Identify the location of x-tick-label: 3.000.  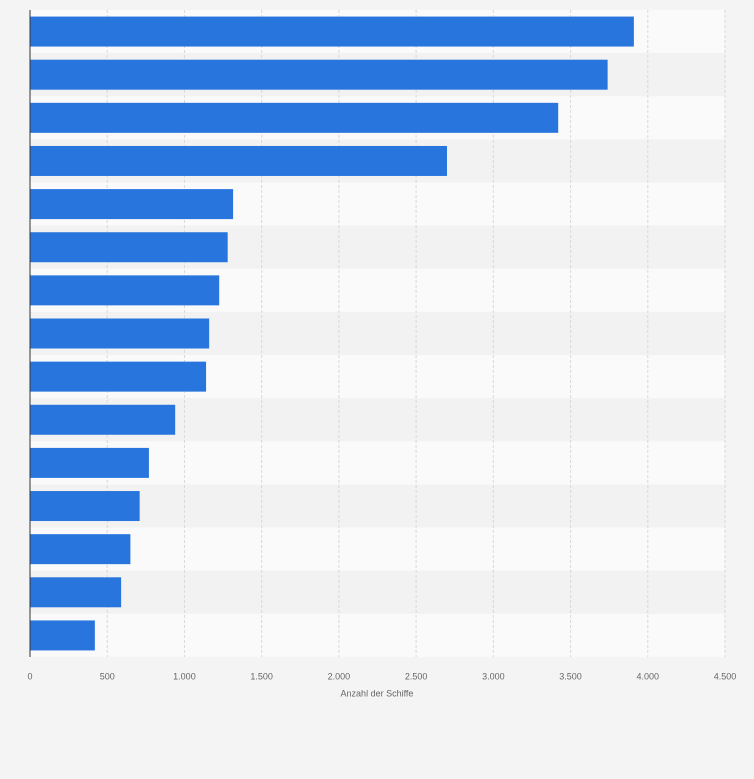
(493, 676).